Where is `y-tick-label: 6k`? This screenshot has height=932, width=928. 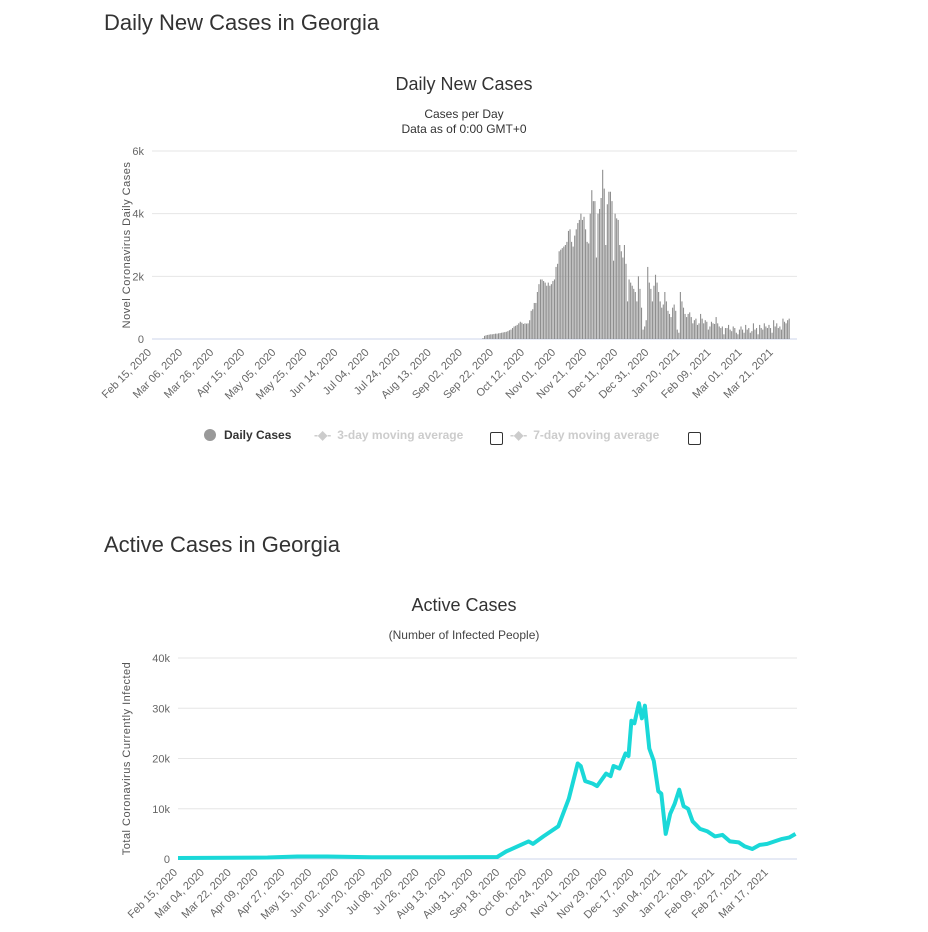 y-tick-label: 6k is located at coordinates (138, 152).